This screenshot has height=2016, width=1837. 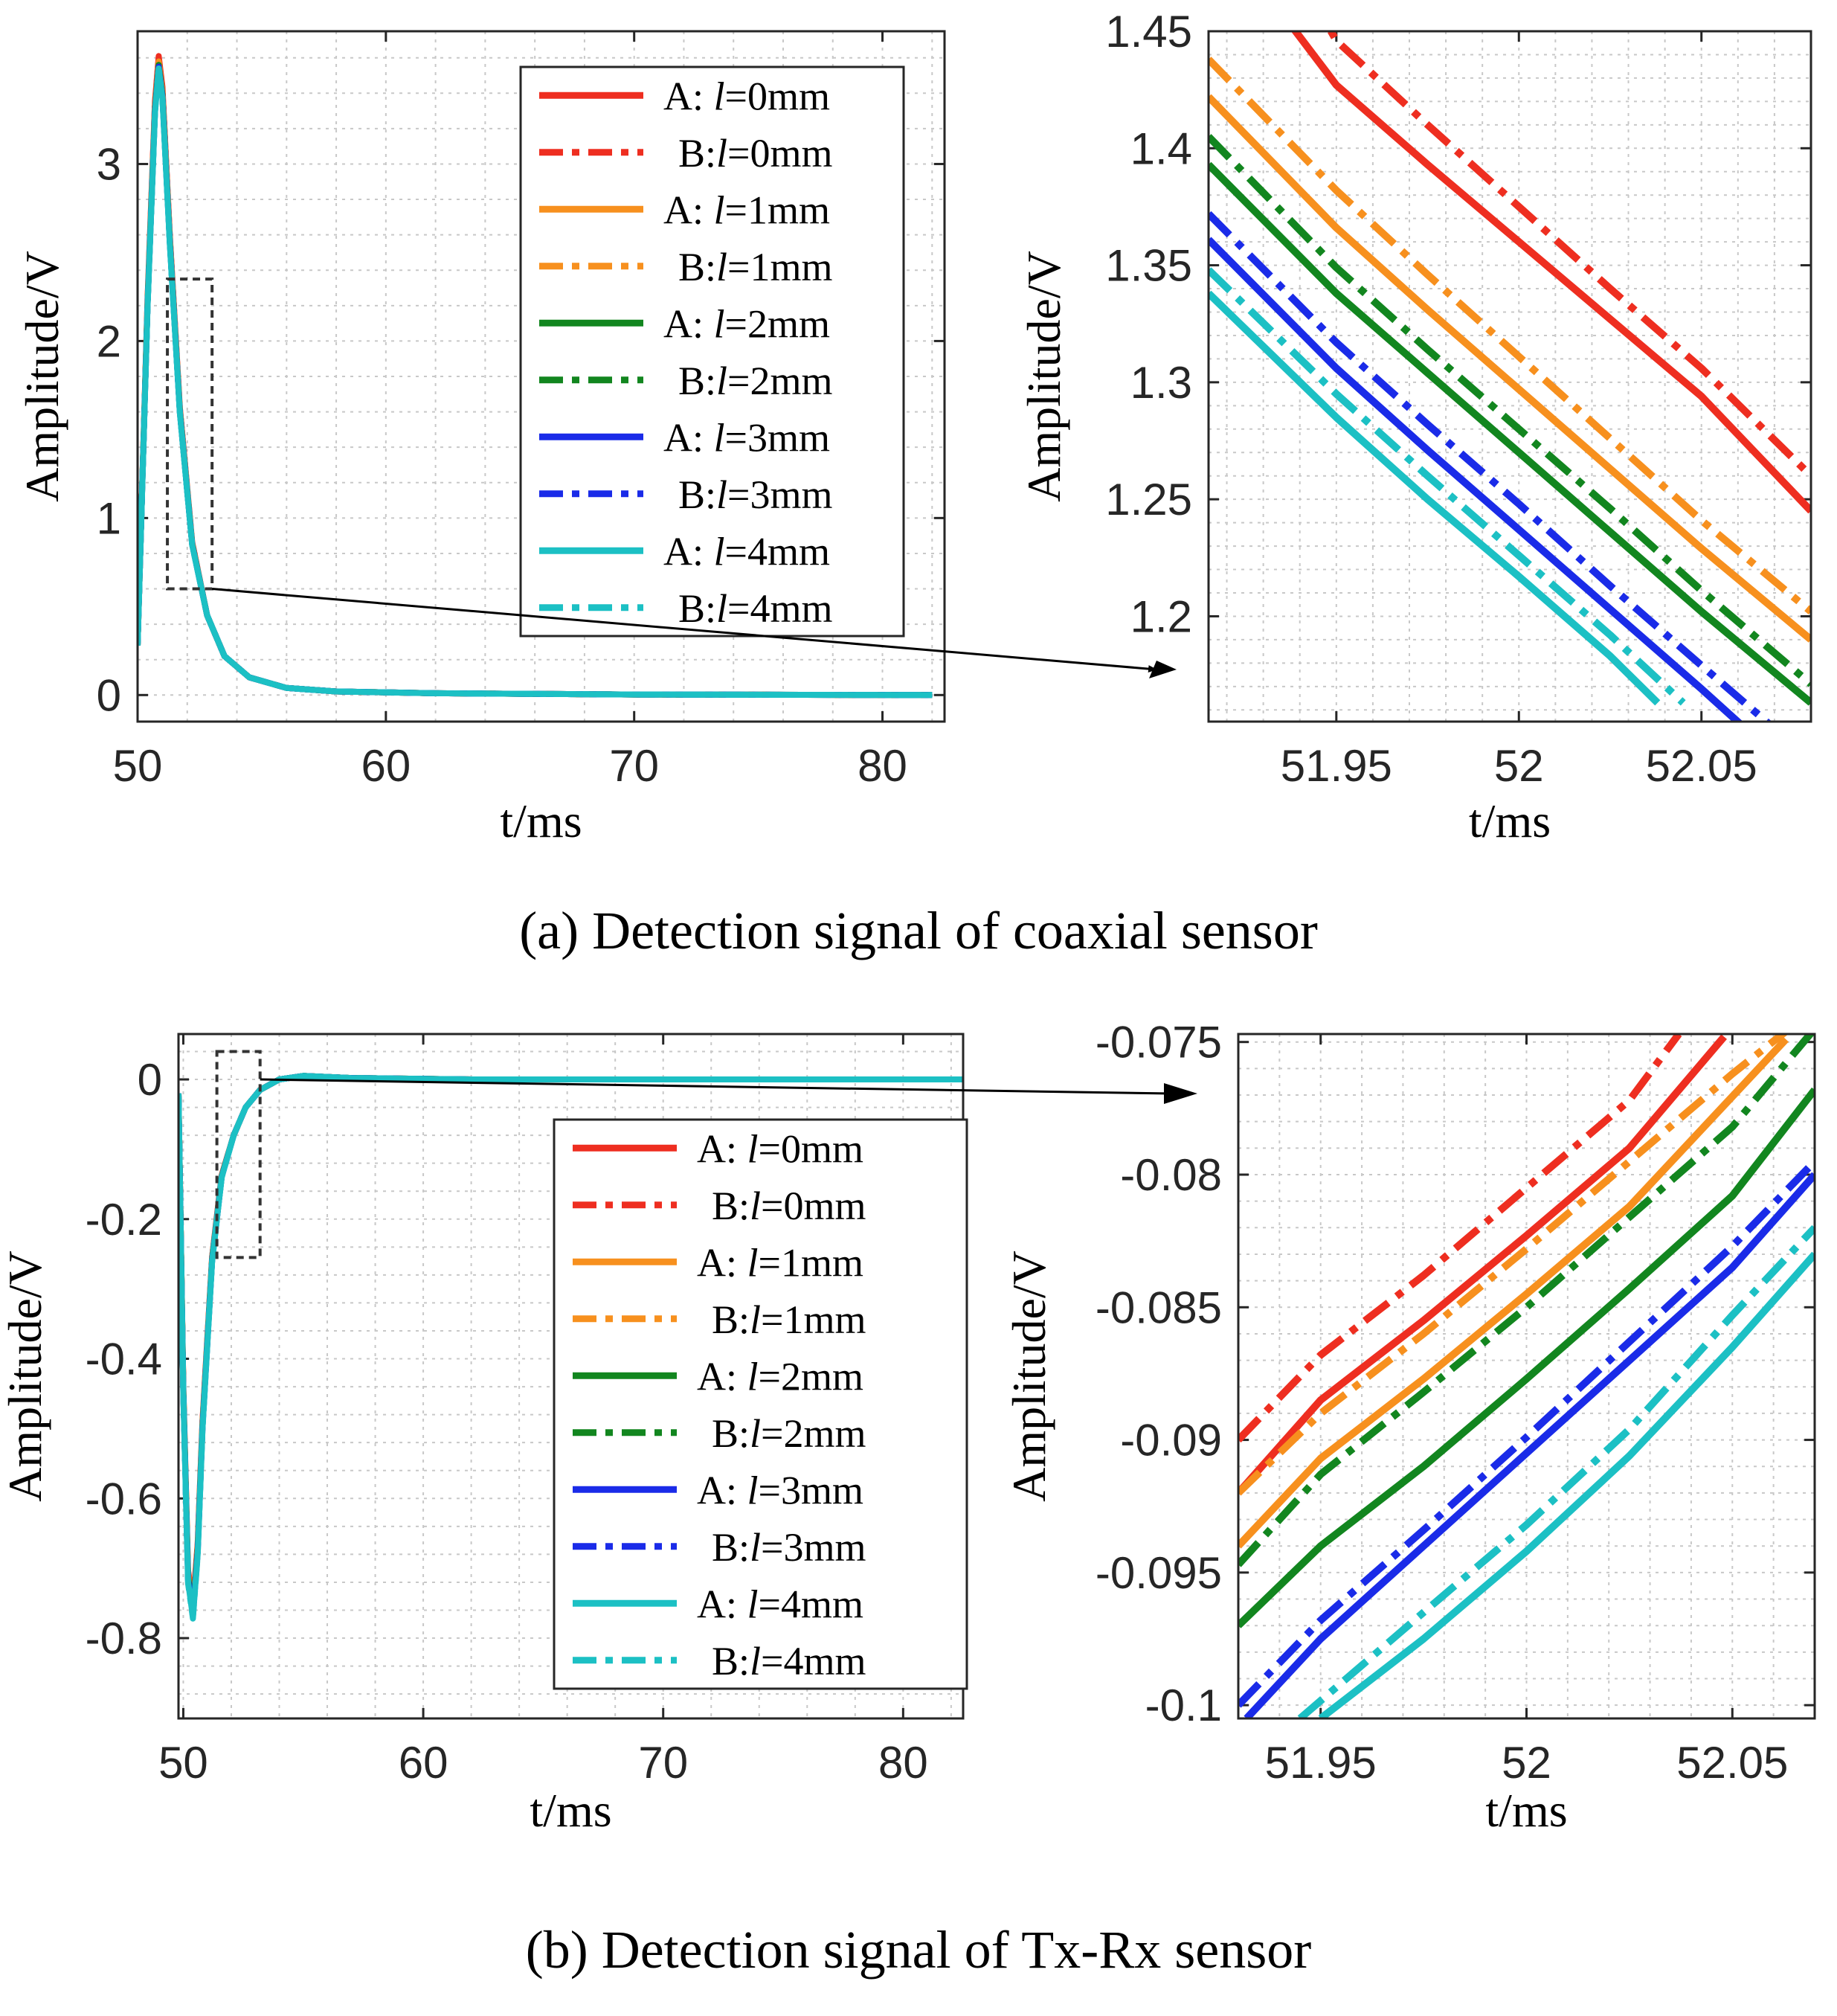 I want to click on caption-b: (b) Detection signal of Tx-Rx sensor, so click(x=918, y=1950).